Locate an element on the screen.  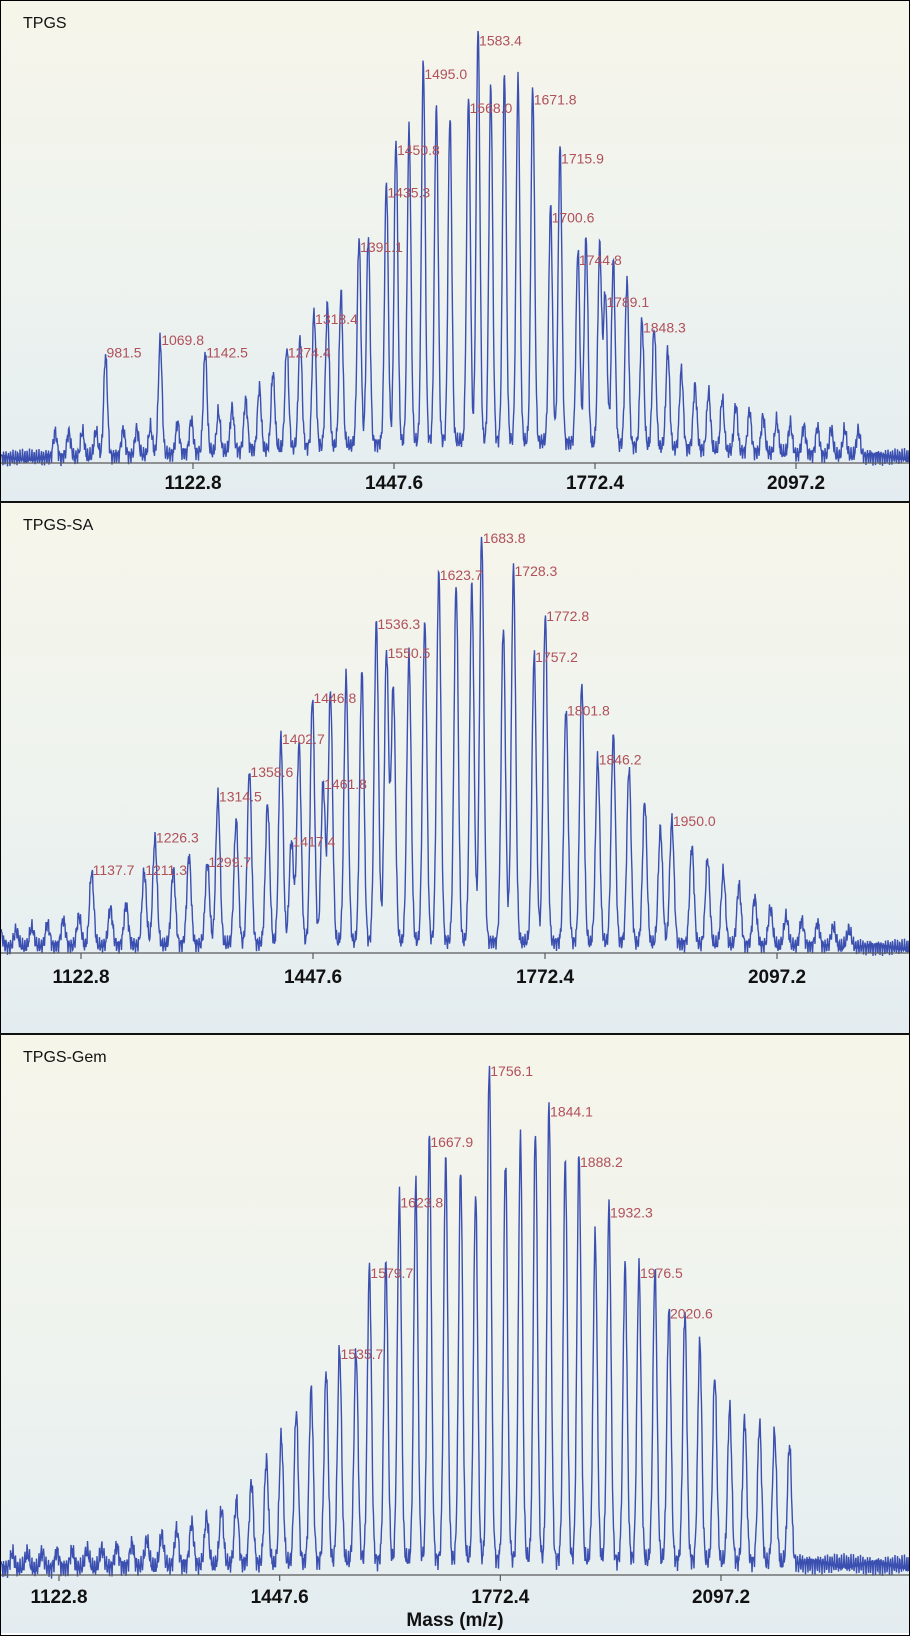
peak-label: 1683.8 is located at coordinates (504, 538).